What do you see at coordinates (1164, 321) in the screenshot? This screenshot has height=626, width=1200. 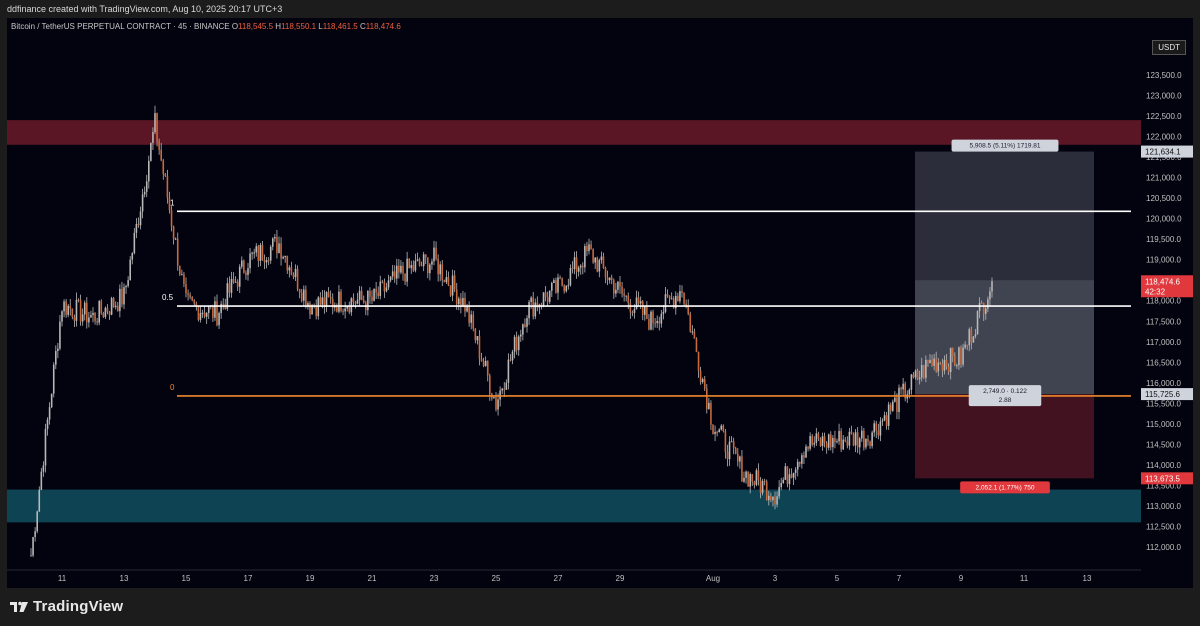 I see `price-tick: 117,500.0` at bounding box center [1164, 321].